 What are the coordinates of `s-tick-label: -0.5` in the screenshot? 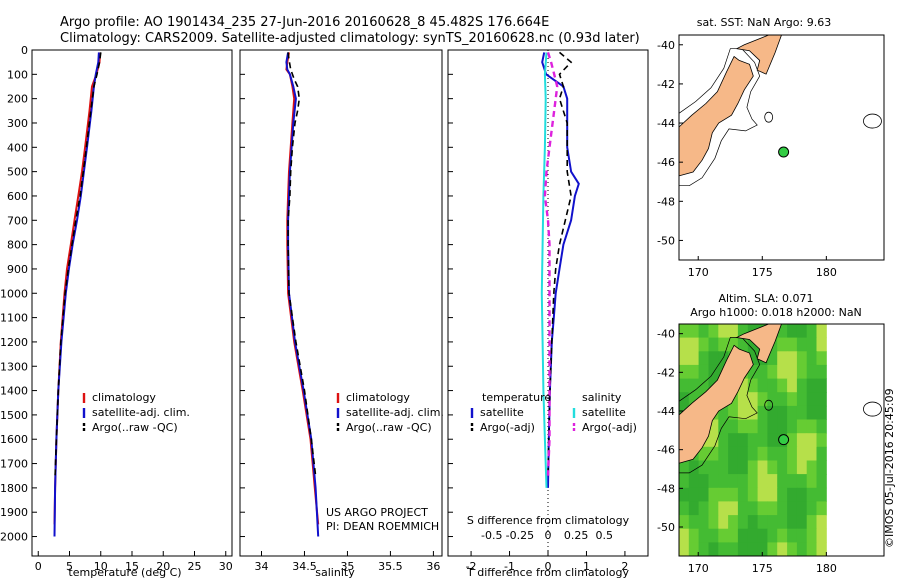 It's located at (491, 535).